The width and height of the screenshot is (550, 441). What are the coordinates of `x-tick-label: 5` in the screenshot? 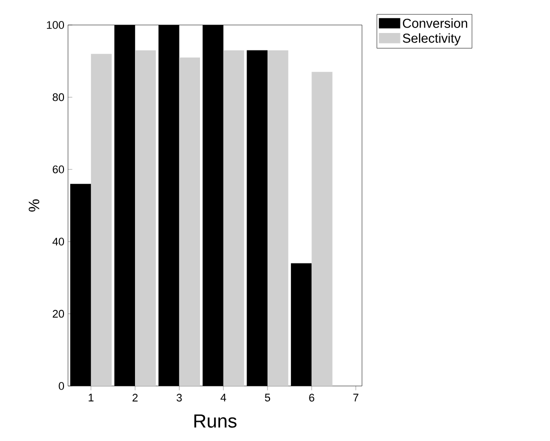 It's located at (267, 398).